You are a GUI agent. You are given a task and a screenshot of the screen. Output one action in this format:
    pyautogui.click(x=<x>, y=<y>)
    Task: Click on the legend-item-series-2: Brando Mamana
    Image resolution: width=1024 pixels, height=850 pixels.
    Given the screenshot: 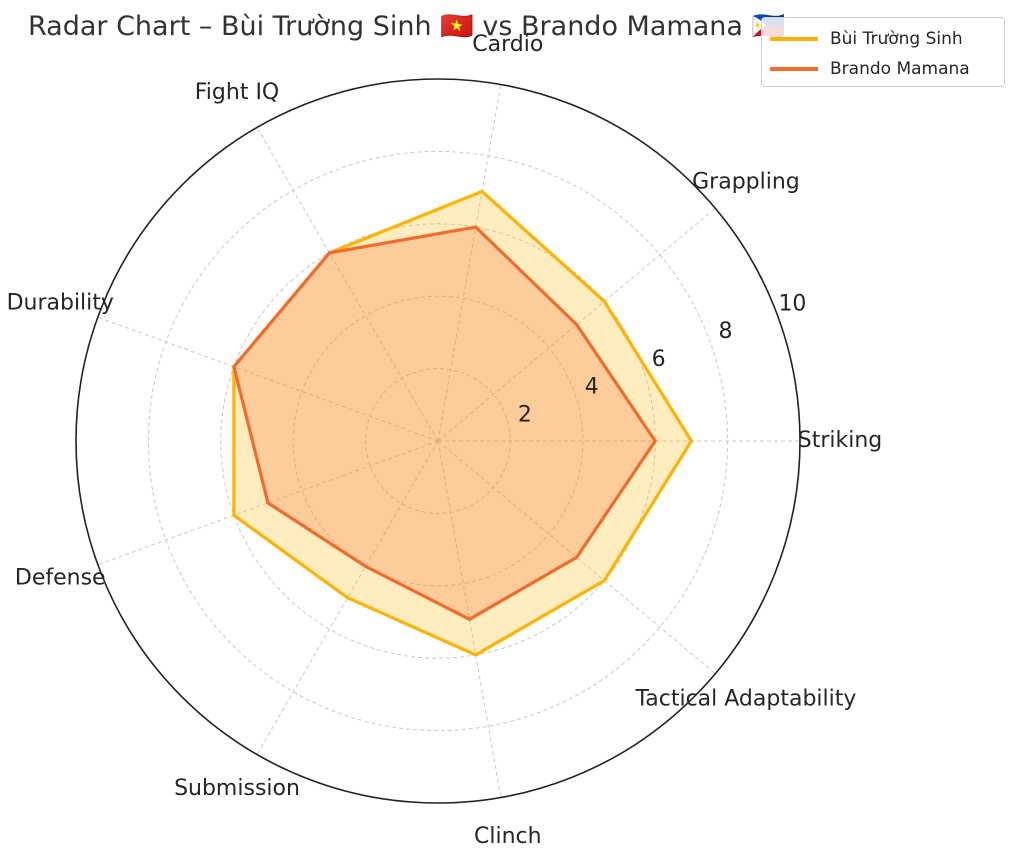 What is the action you would take?
    pyautogui.click(x=870, y=69)
    